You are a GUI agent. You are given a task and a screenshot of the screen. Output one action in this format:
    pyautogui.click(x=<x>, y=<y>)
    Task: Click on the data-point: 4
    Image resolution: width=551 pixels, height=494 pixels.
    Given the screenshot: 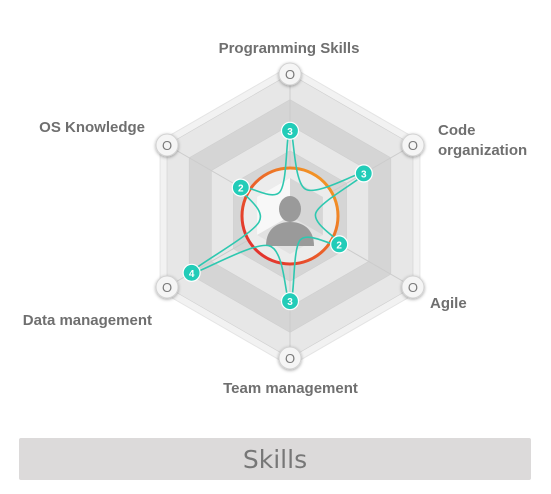 What is the action you would take?
    pyautogui.click(x=191, y=272)
    